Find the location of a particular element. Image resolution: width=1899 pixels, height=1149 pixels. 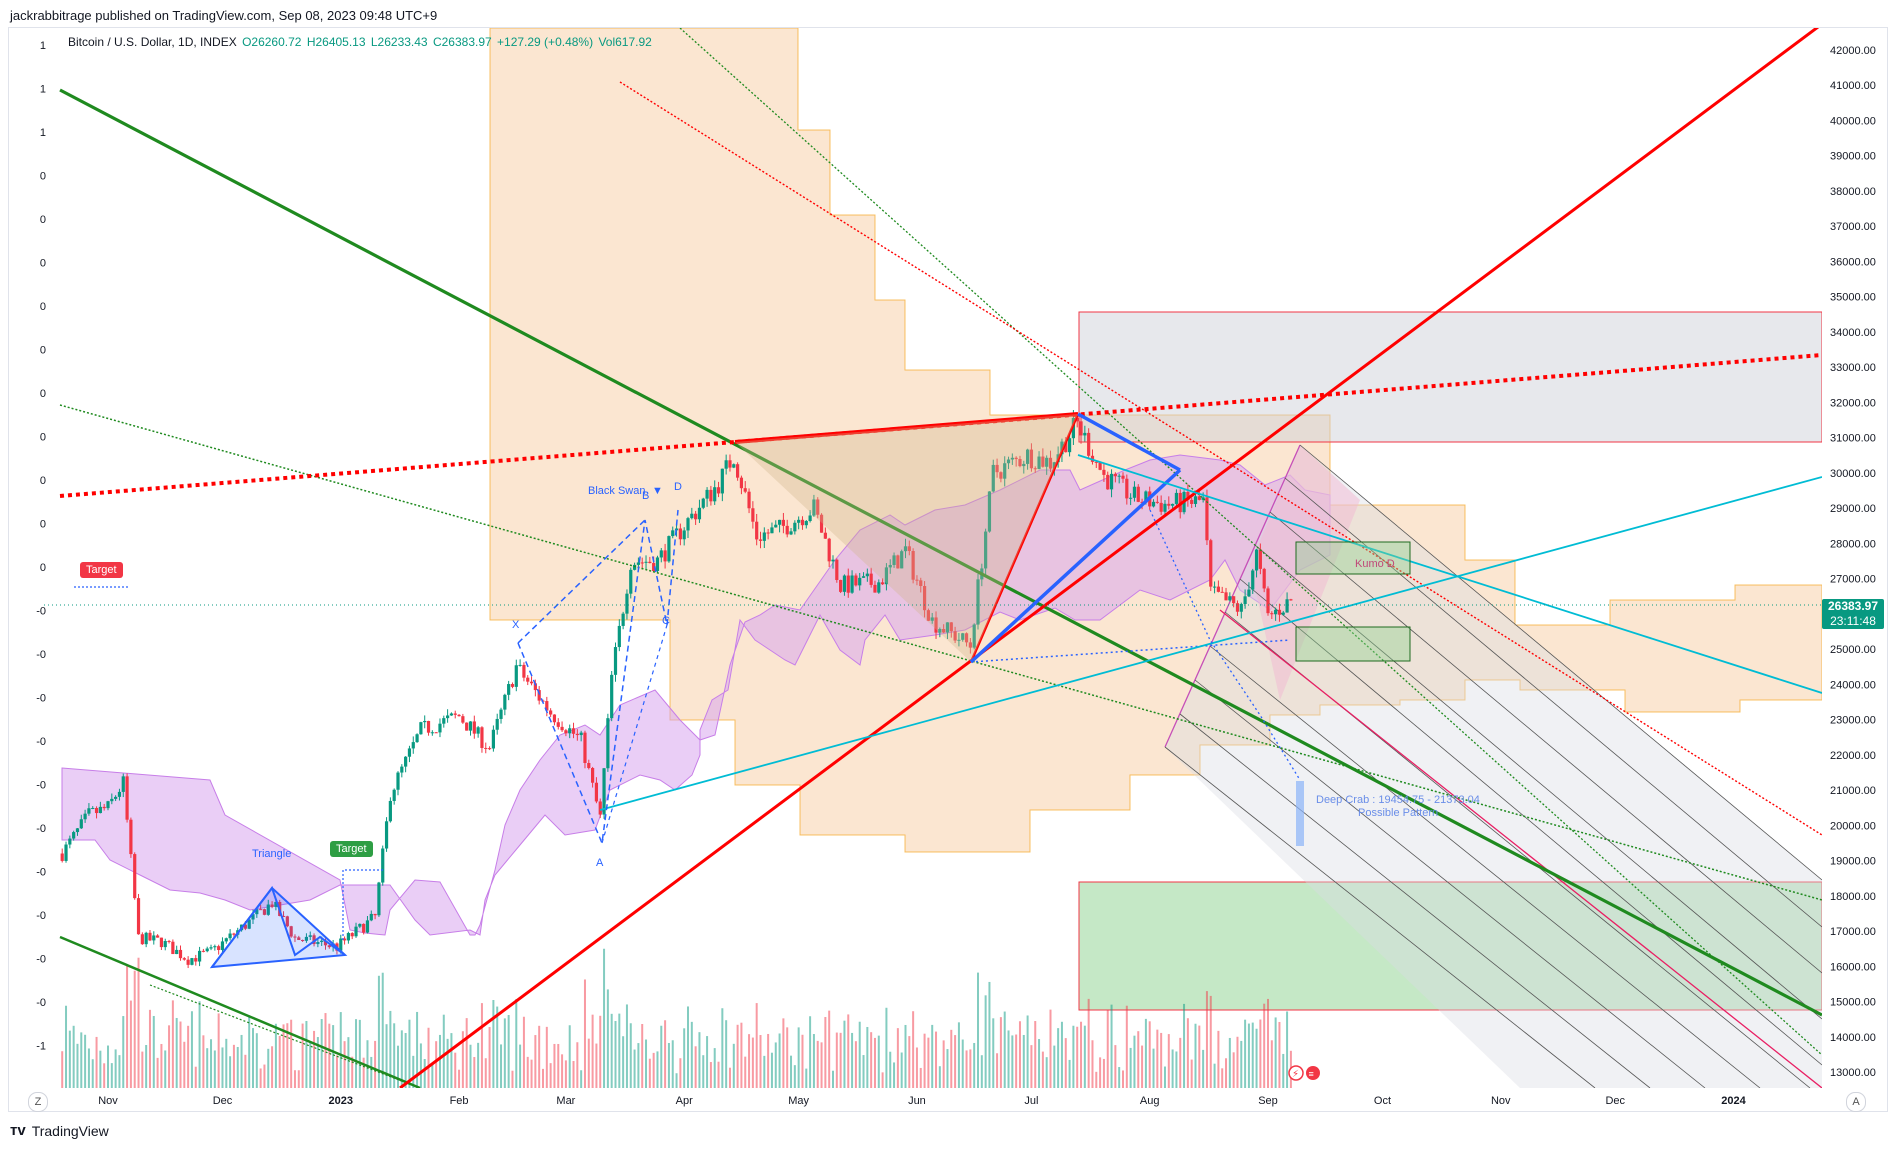

xabcd-pattern is located at coordinates (598, 677).